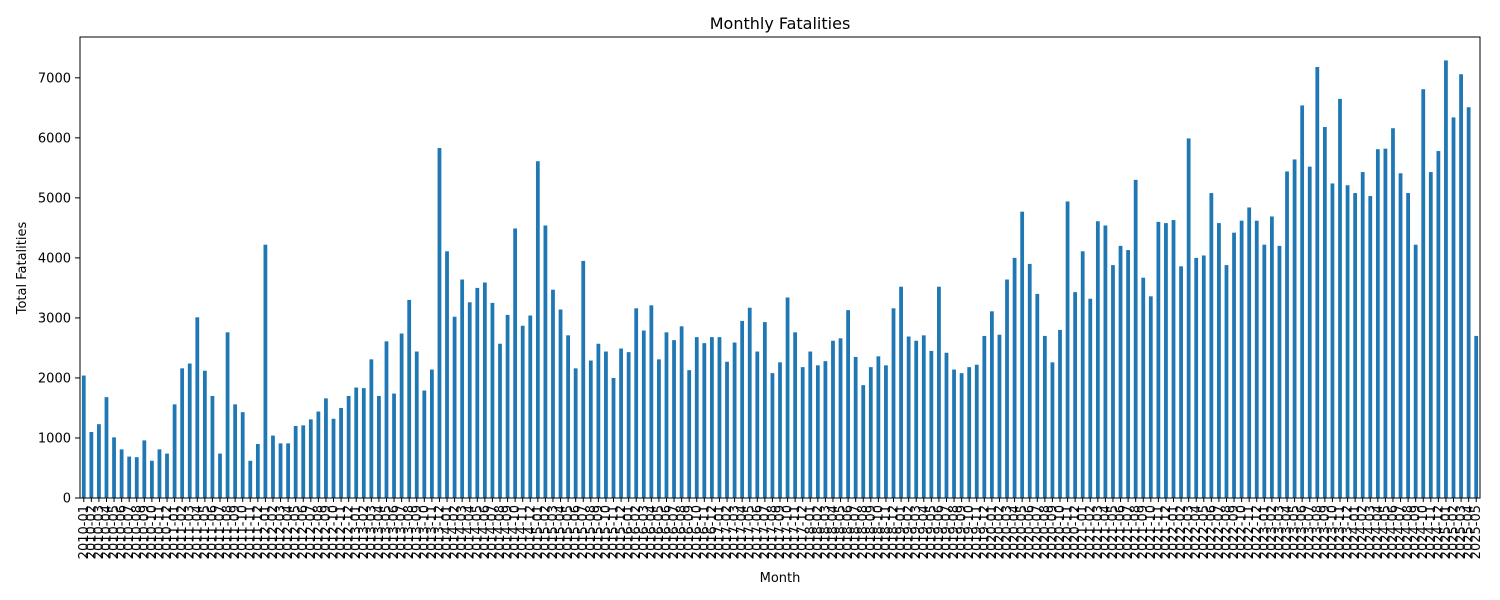 The height and width of the screenshot is (600, 1500). I want to click on x-tick-label: 2015-05, so click(568, 532).